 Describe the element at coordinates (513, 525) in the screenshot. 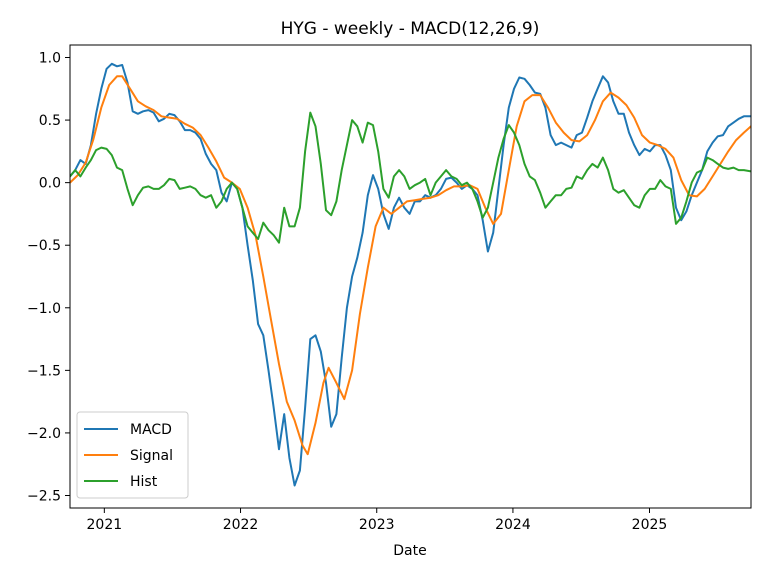

I see `x-tick-label: 2024` at that location.